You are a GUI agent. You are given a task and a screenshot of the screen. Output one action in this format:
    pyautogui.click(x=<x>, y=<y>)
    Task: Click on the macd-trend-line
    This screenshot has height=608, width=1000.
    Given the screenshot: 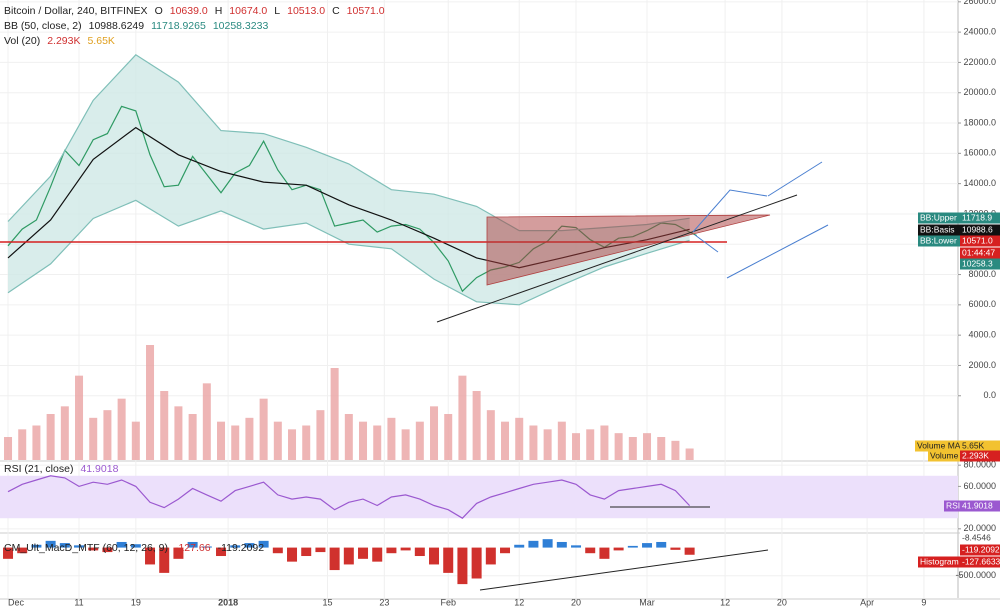 What is the action you would take?
    pyautogui.click(x=624, y=570)
    